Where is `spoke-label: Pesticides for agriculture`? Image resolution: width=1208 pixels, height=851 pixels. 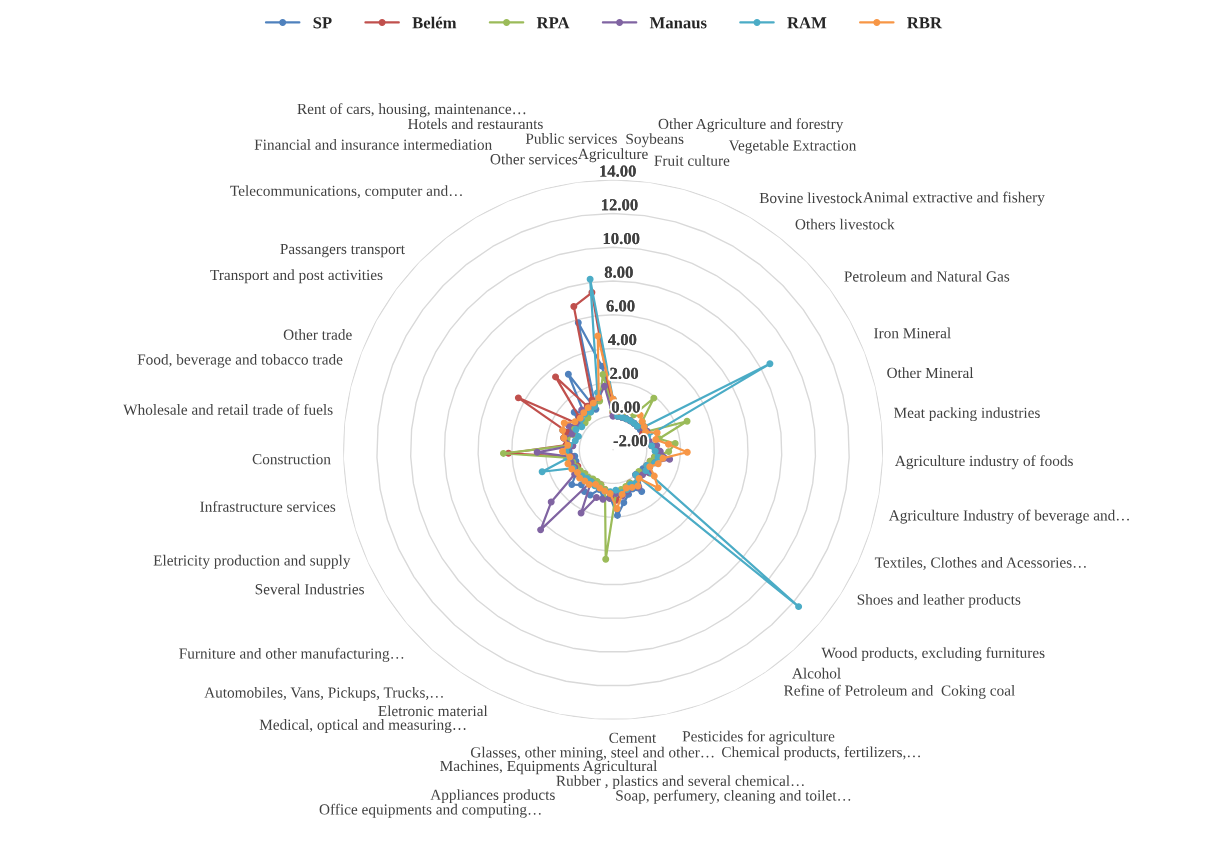
spoke-label: Pesticides for agriculture is located at coordinates (758, 737).